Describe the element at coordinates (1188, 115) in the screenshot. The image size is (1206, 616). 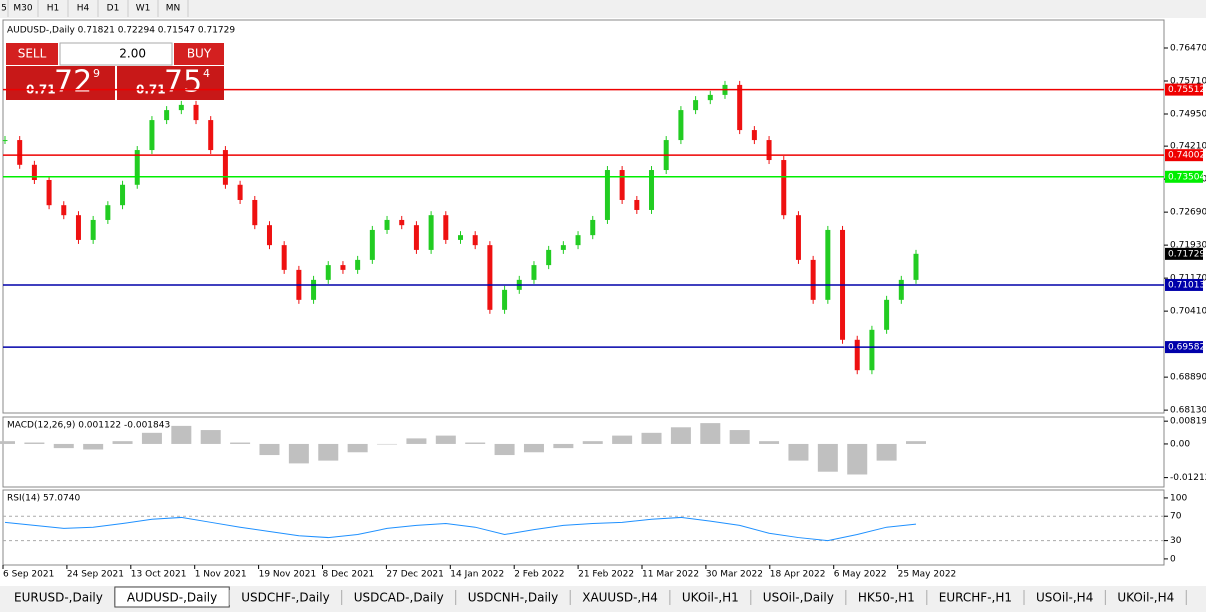
I see `y-tick-label: 0.74950` at that location.